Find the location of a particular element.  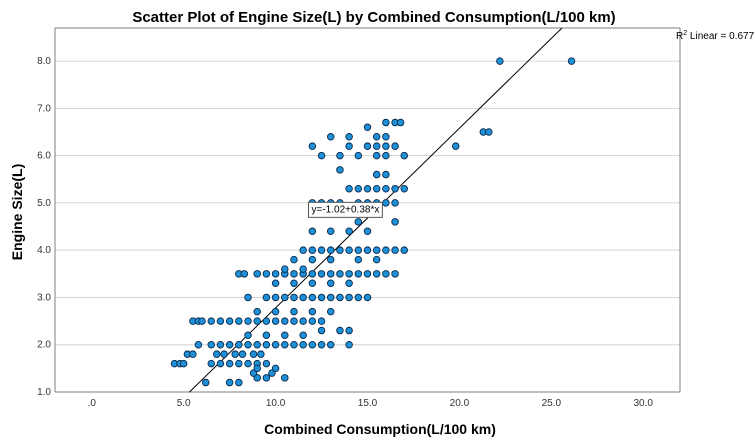

equation-box is located at coordinates (345, 209).